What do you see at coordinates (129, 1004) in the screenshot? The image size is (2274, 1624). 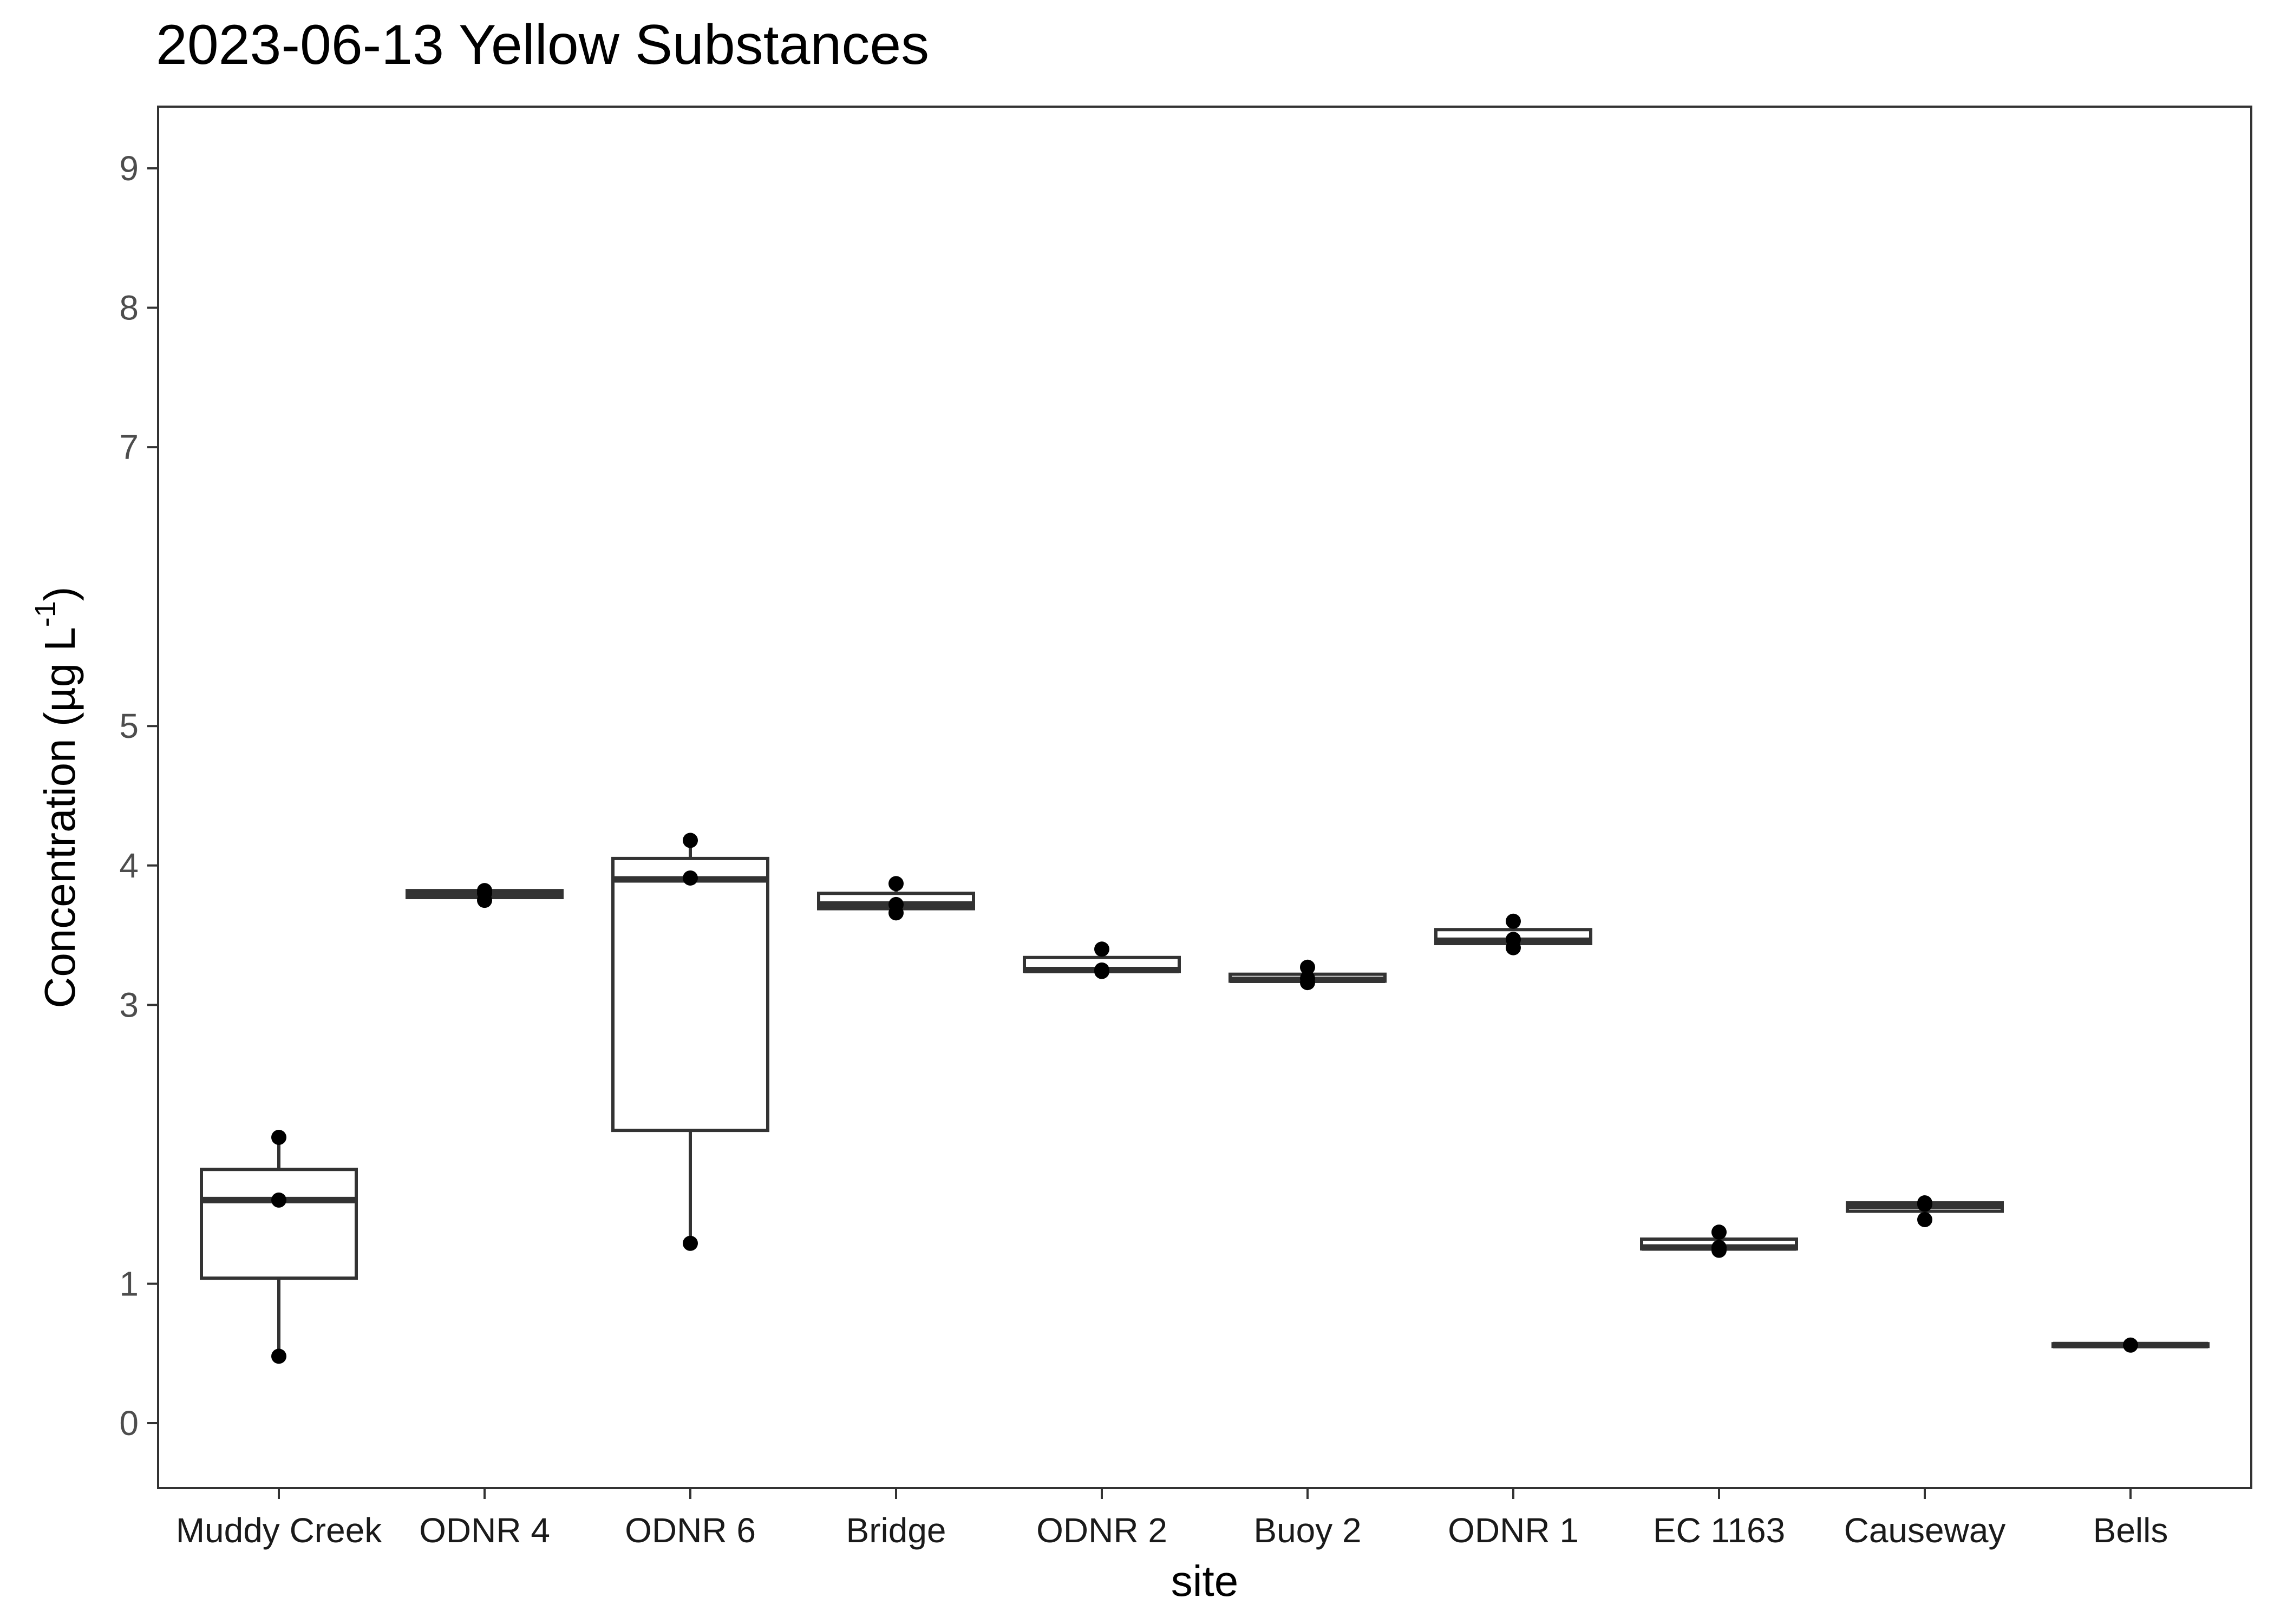 I see `y-tick-label: 3` at bounding box center [129, 1004].